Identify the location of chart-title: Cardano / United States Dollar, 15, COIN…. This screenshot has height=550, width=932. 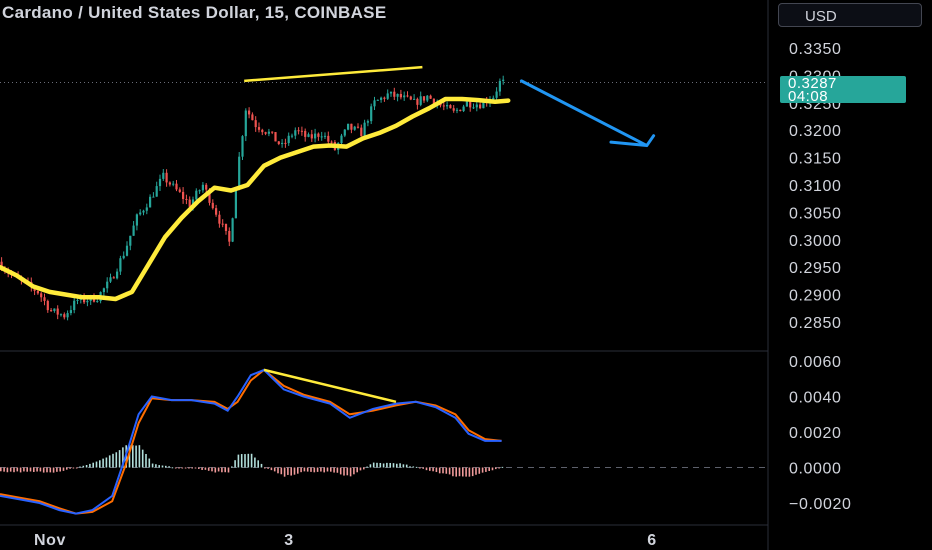
(194, 12).